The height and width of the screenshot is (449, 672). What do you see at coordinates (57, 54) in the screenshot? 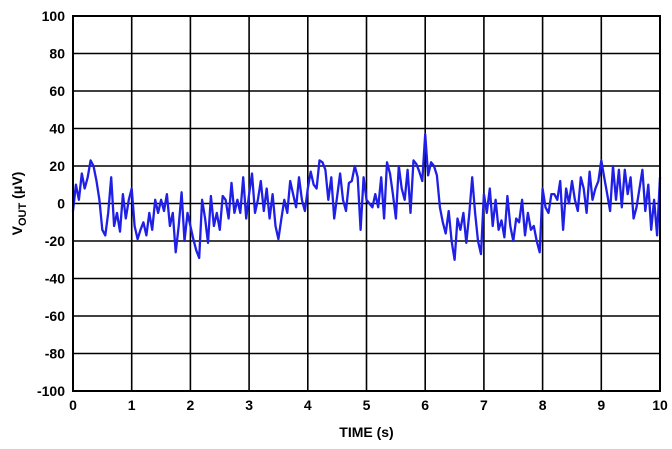
I see `y-tick-label: 80` at bounding box center [57, 54].